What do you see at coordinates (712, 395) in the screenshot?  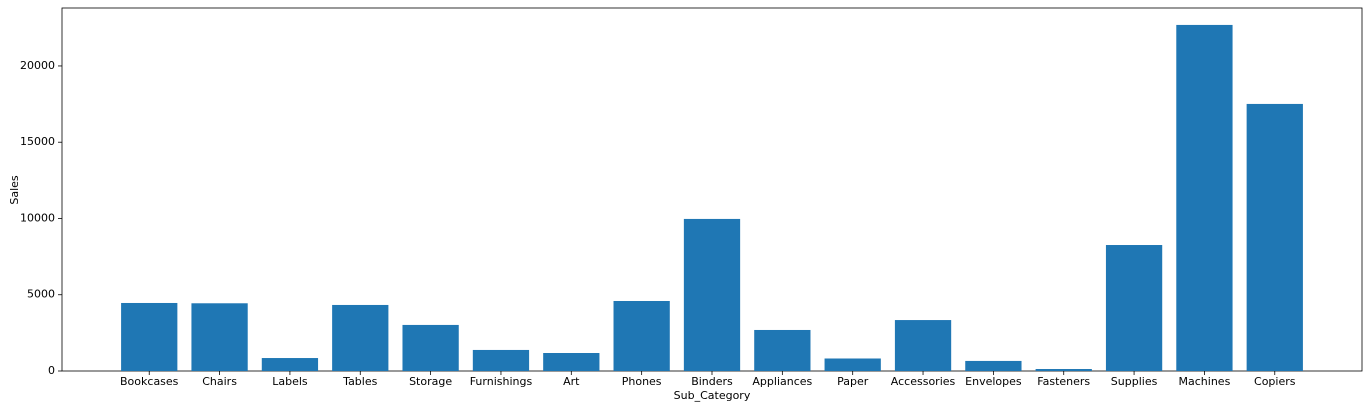 I see `x-axis-label: Sub_Category` at bounding box center [712, 395].